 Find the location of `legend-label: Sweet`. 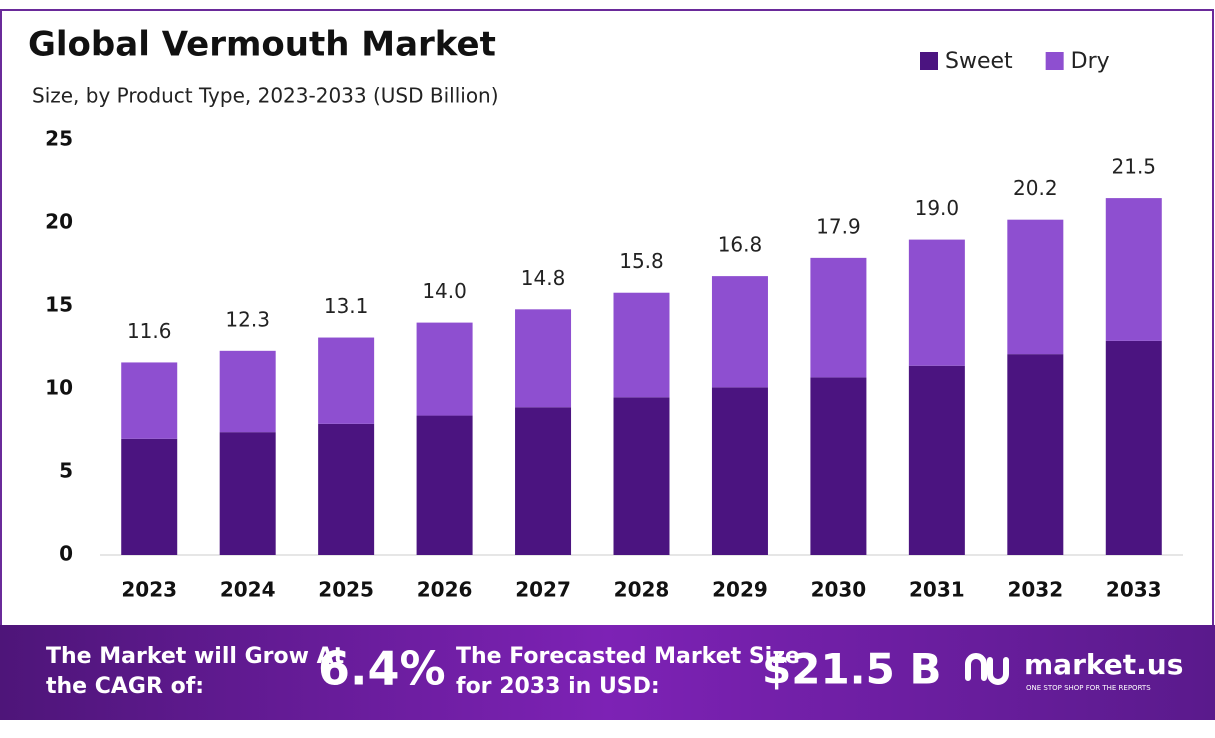

legend-label: Sweet is located at coordinates (979, 61).